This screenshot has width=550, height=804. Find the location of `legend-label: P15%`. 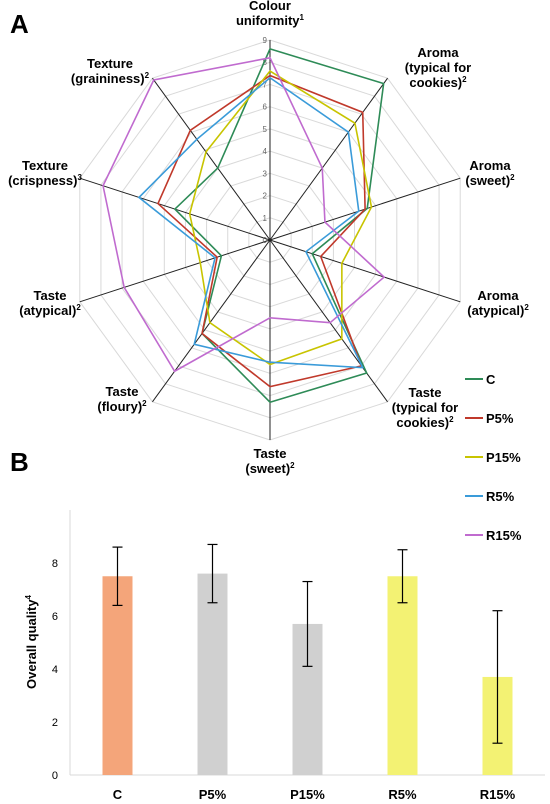

legend-label: P15% is located at coordinates (503, 457).